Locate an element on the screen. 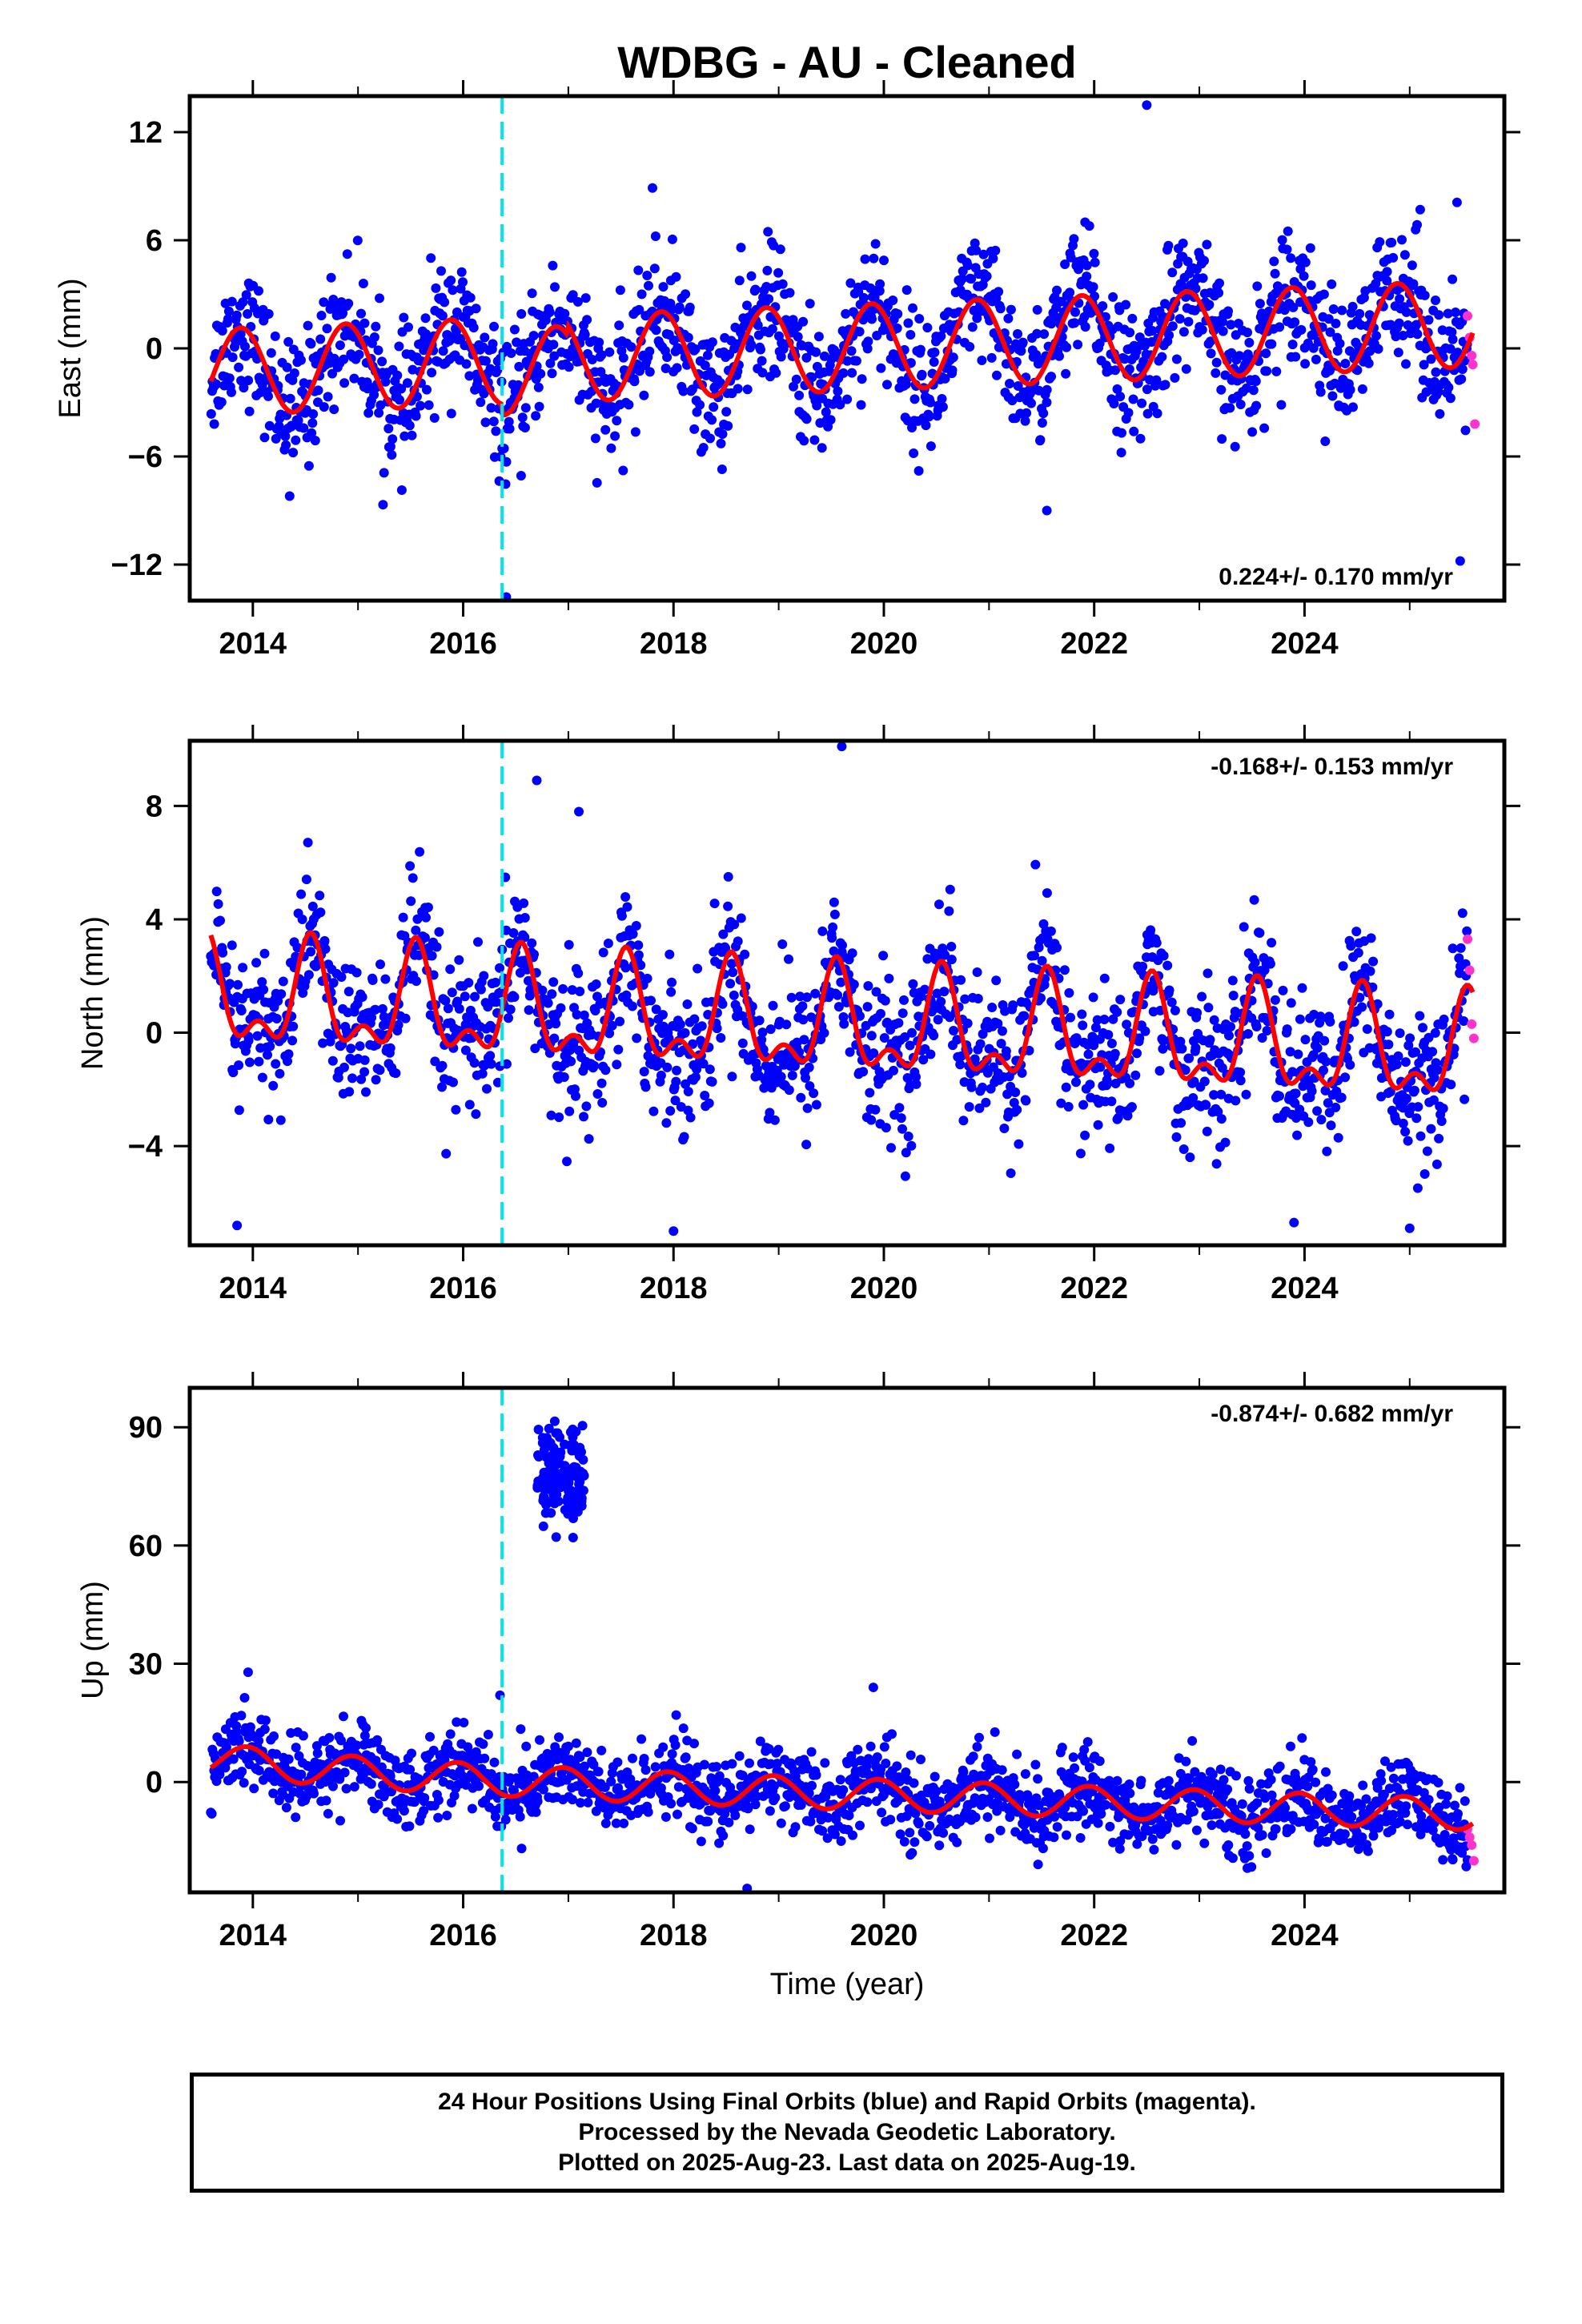  model-fit-line is located at coordinates (842, 1011).